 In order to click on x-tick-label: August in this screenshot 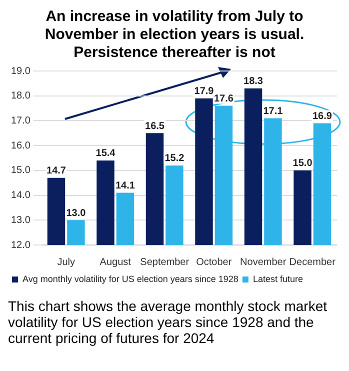, I will do `click(116, 262)`.